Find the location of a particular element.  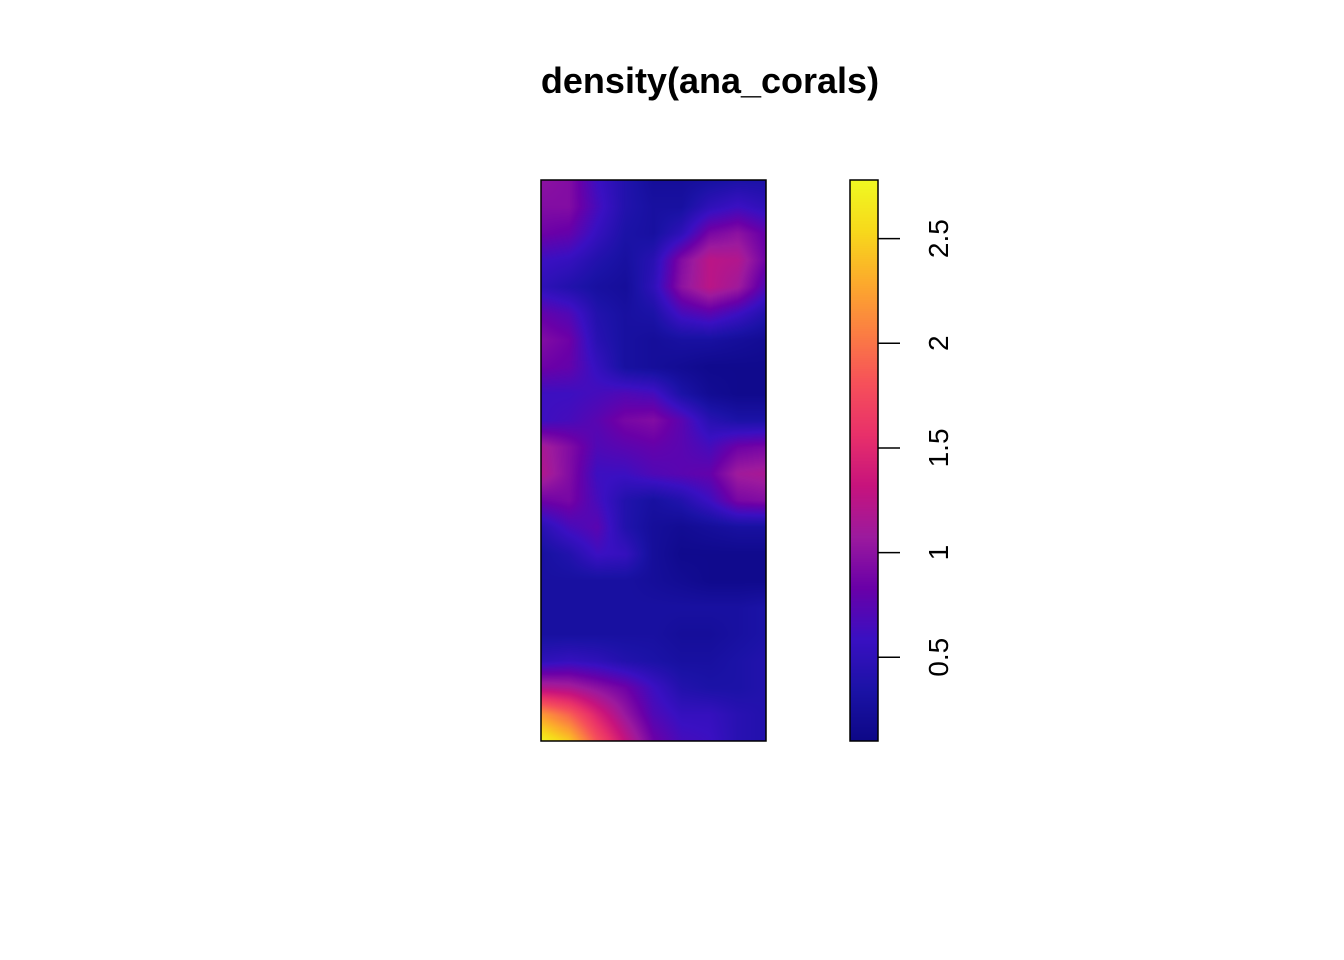

colorbar-canvas is located at coordinates (864, 460).